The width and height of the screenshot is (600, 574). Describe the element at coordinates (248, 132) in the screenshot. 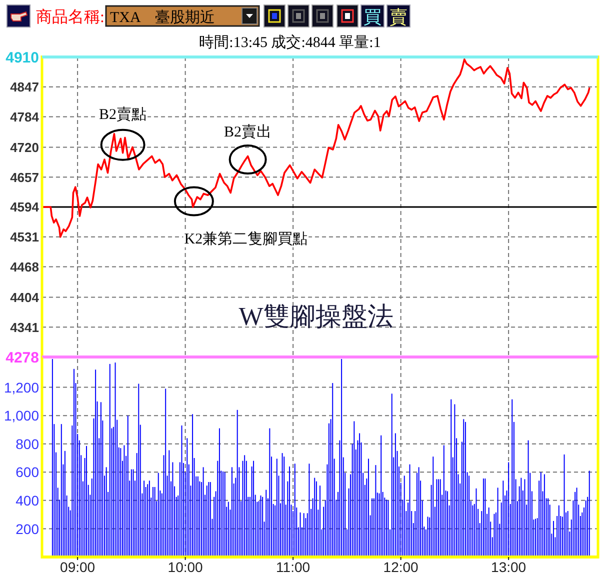

I see `annotation: B2賣出` at that location.